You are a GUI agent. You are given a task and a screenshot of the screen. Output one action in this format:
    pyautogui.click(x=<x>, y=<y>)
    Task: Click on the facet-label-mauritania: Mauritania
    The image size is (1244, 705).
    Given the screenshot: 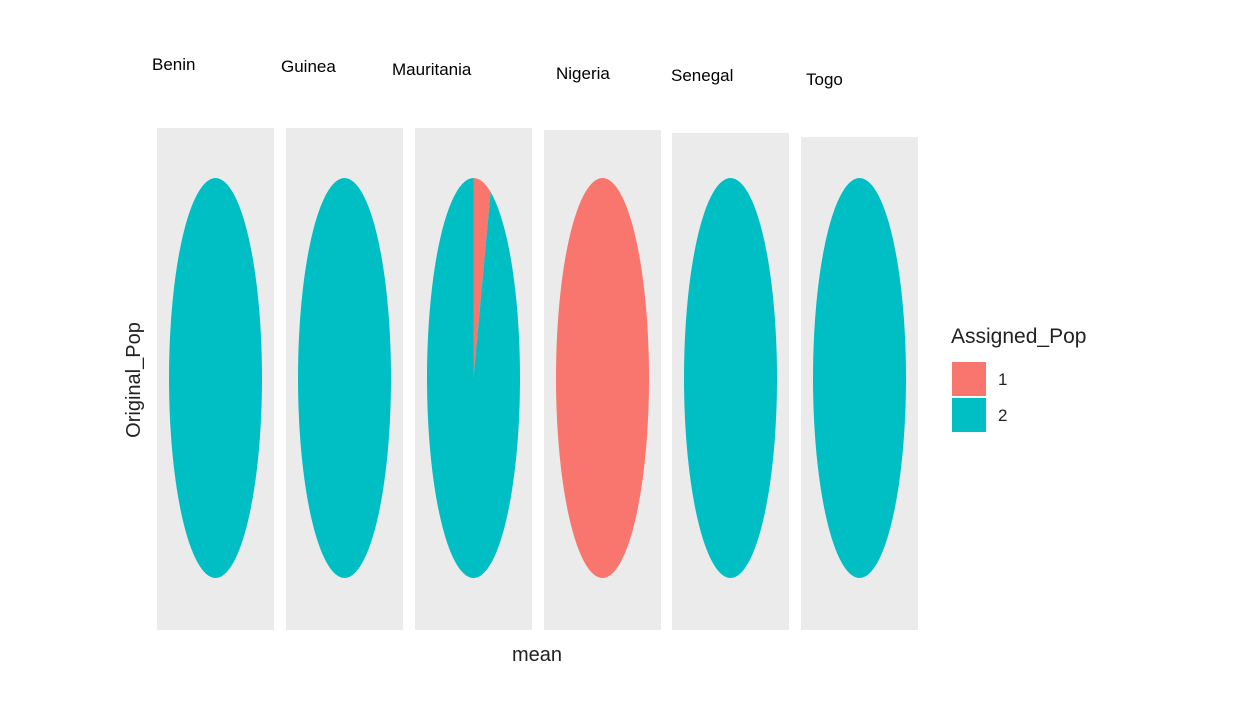 What is the action you would take?
    pyautogui.click(x=432, y=69)
    